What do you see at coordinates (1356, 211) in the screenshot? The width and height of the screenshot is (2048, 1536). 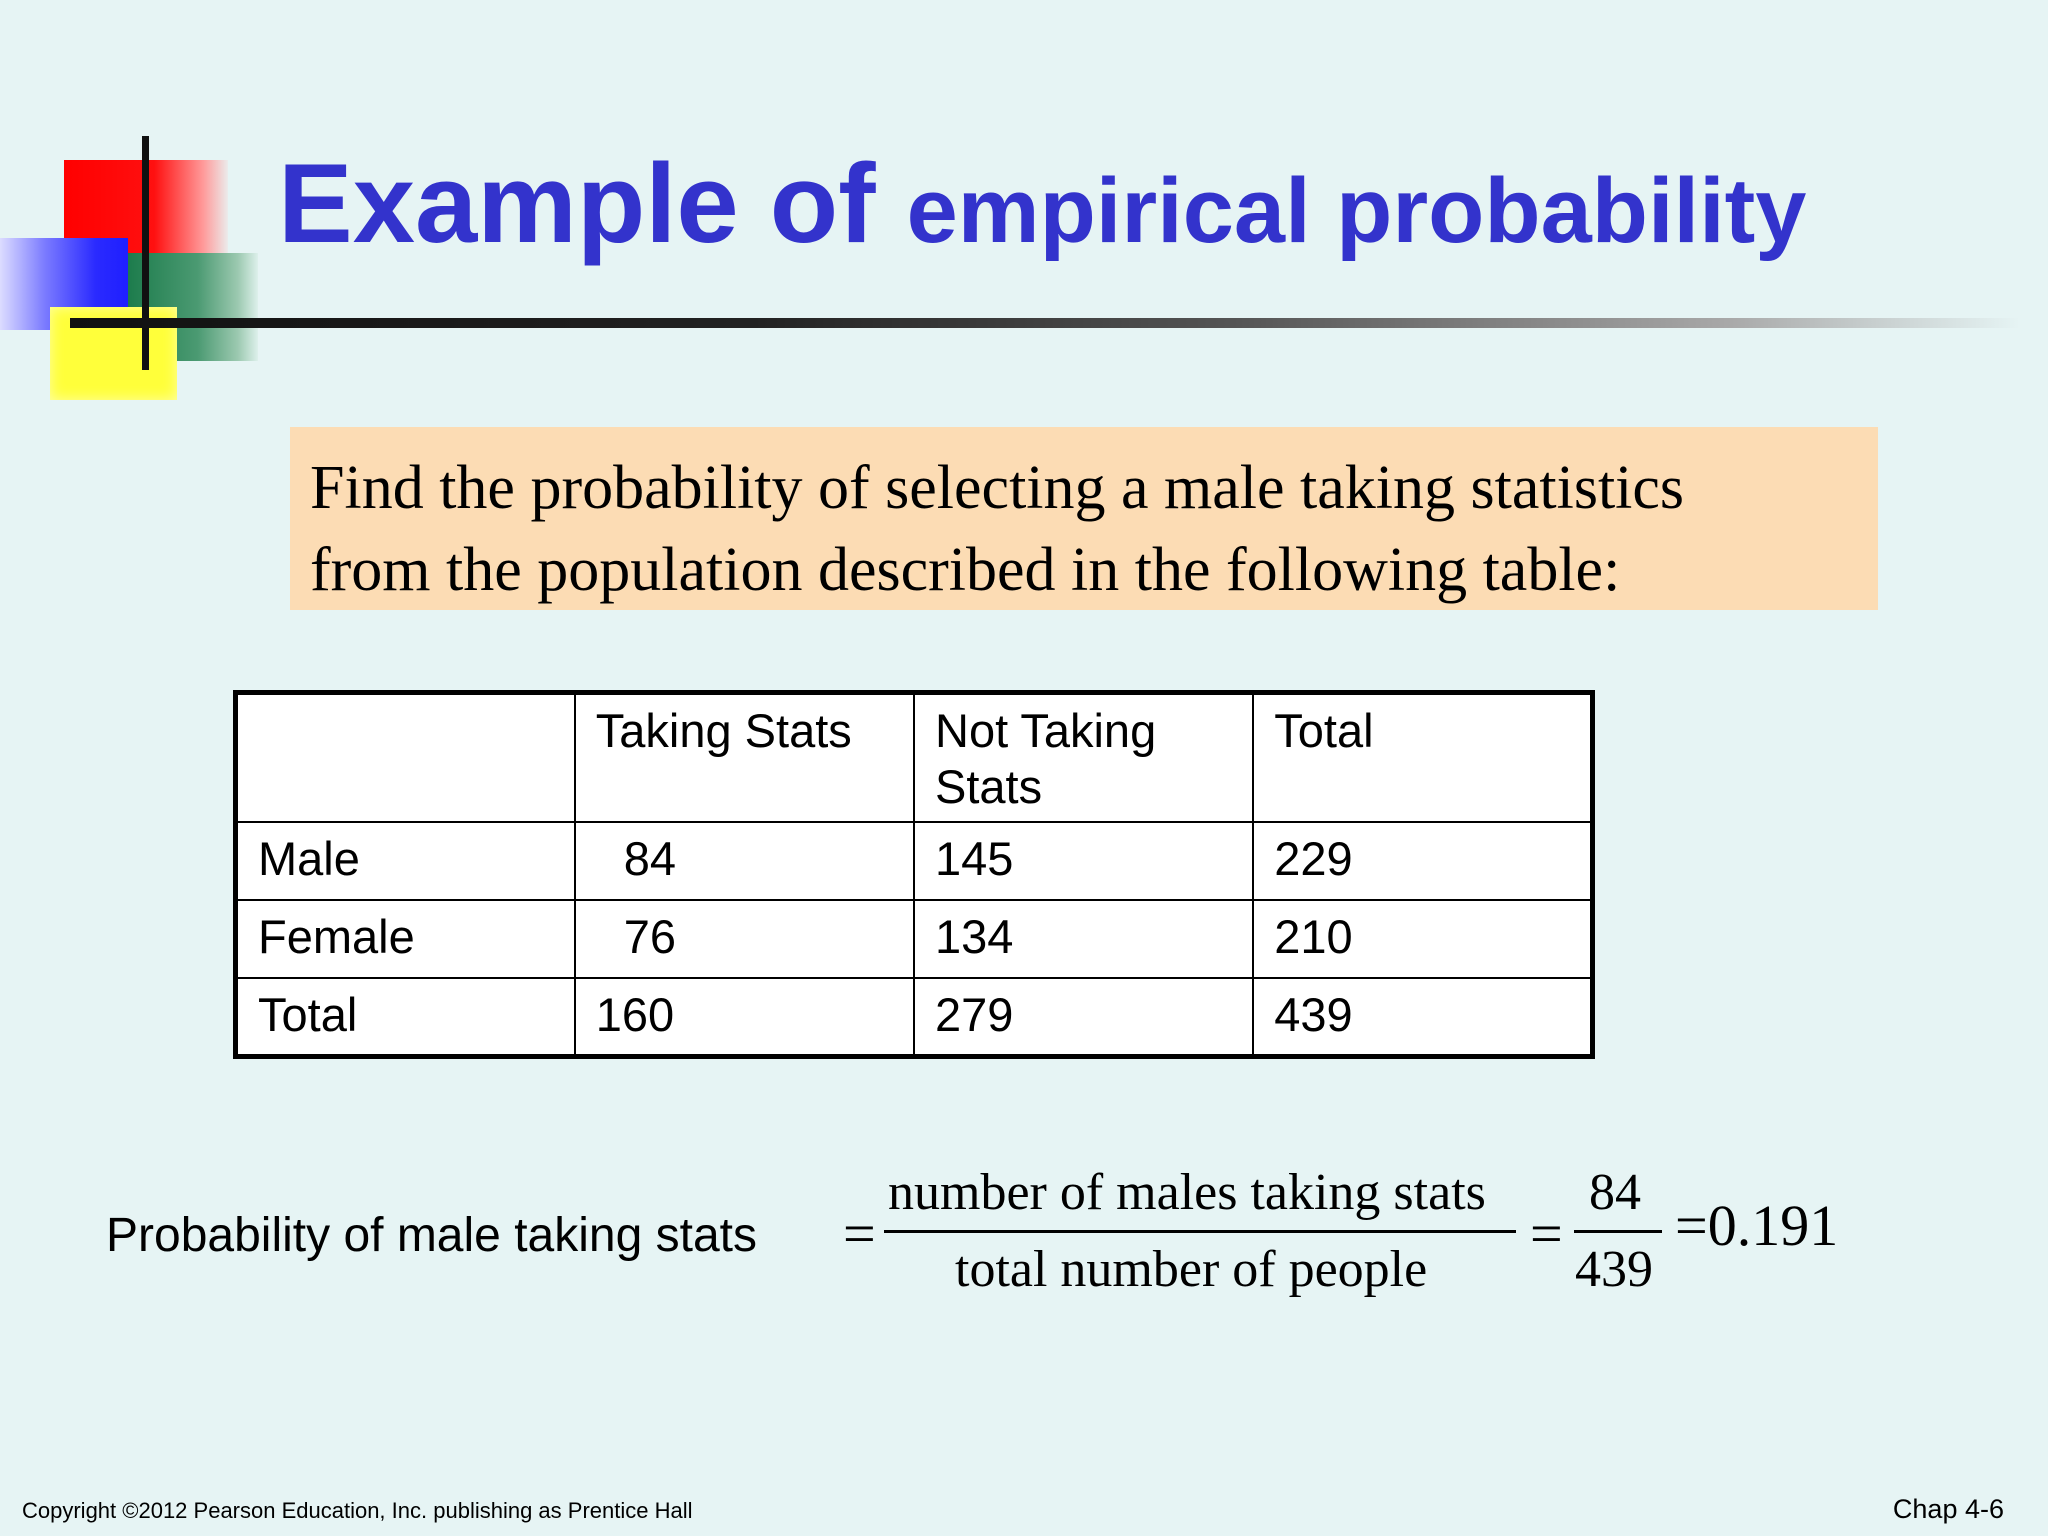 I see `slide-title-small: empirical probability` at bounding box center [1356, 211].